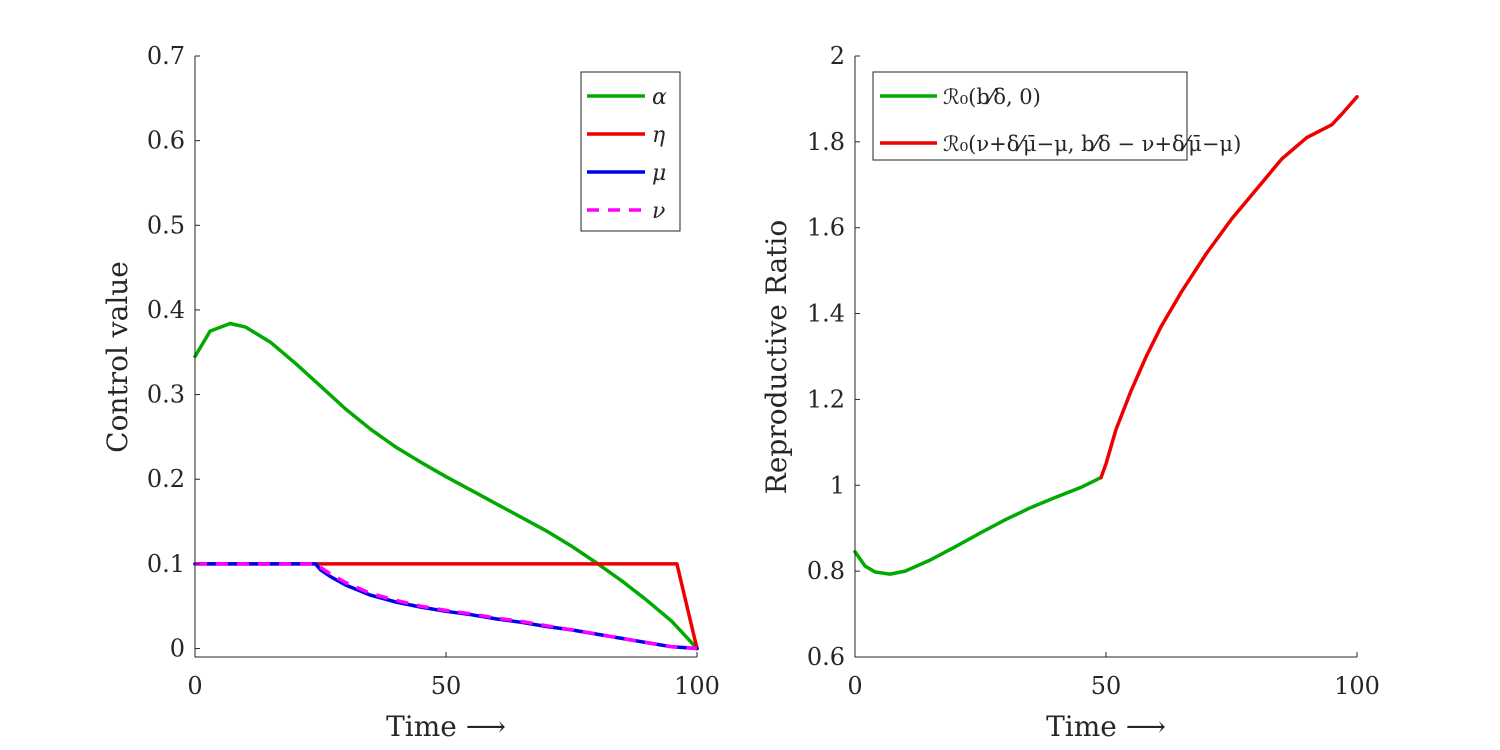 Image resolution: width=1500 pixels, height=750 pixels. What do you see at coordinates (166, 479) in the screenshot?
I see `y-tick-label: 0.2` at bounding box center [166, 479].